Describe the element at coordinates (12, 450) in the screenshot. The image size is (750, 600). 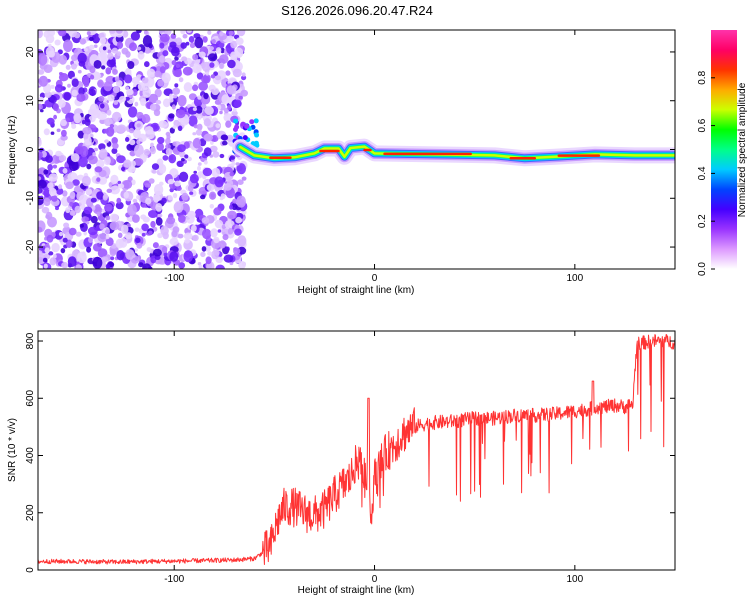
I see `snr-ylabel: SNR (10 * v/v)` at that location.